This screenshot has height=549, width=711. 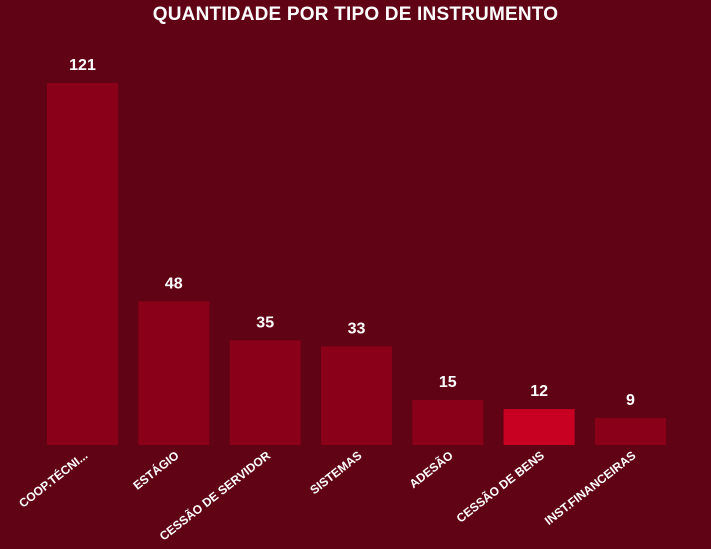 I want to click on data-label-3: 33, so click(x=357, y=328).